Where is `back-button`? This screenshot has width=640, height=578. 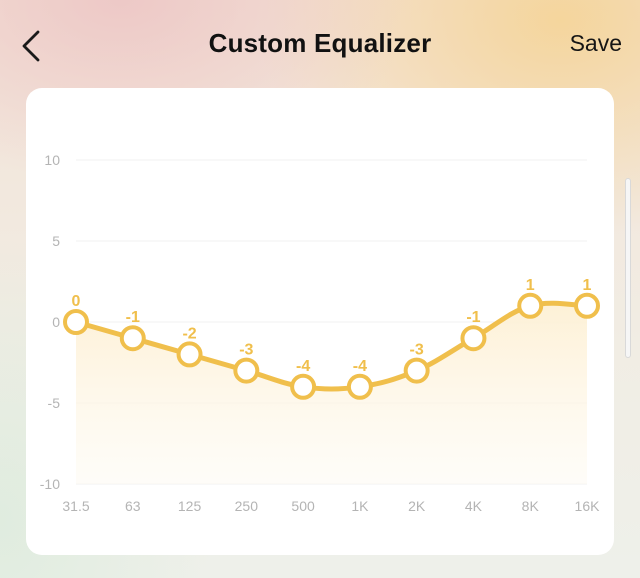
back-button is located at coordinates (34, 46).